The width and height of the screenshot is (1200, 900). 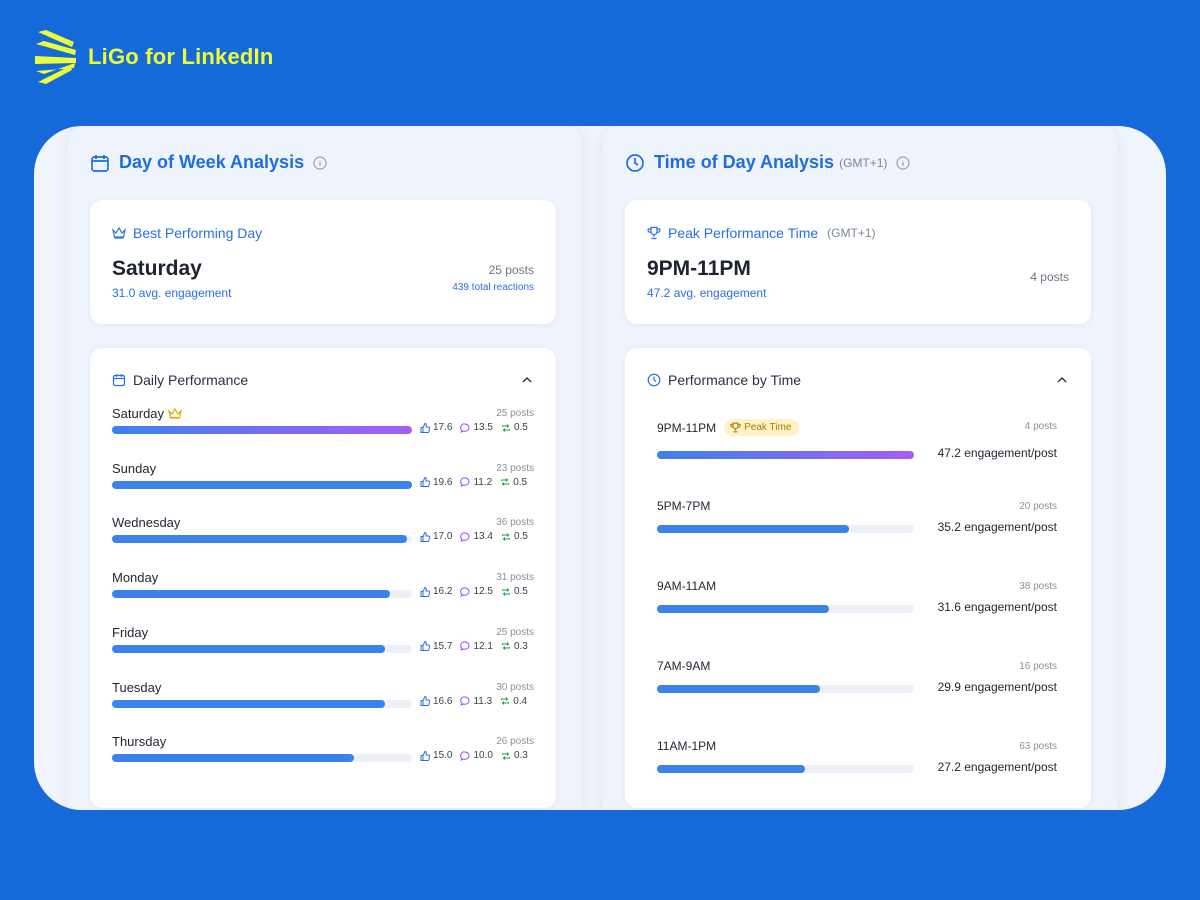 I want to click on reposts-stat: 0.4, so click(x=513, y=701).